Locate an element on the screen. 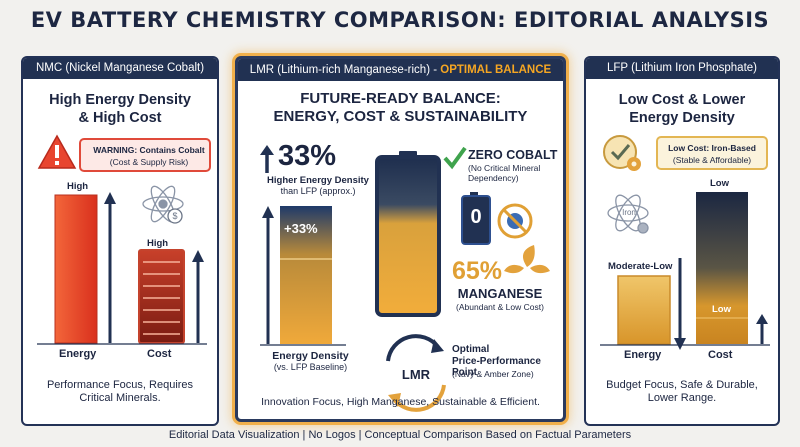  zero-cobalt-note-line2: Dependency) is located at coordinates (493, 178).